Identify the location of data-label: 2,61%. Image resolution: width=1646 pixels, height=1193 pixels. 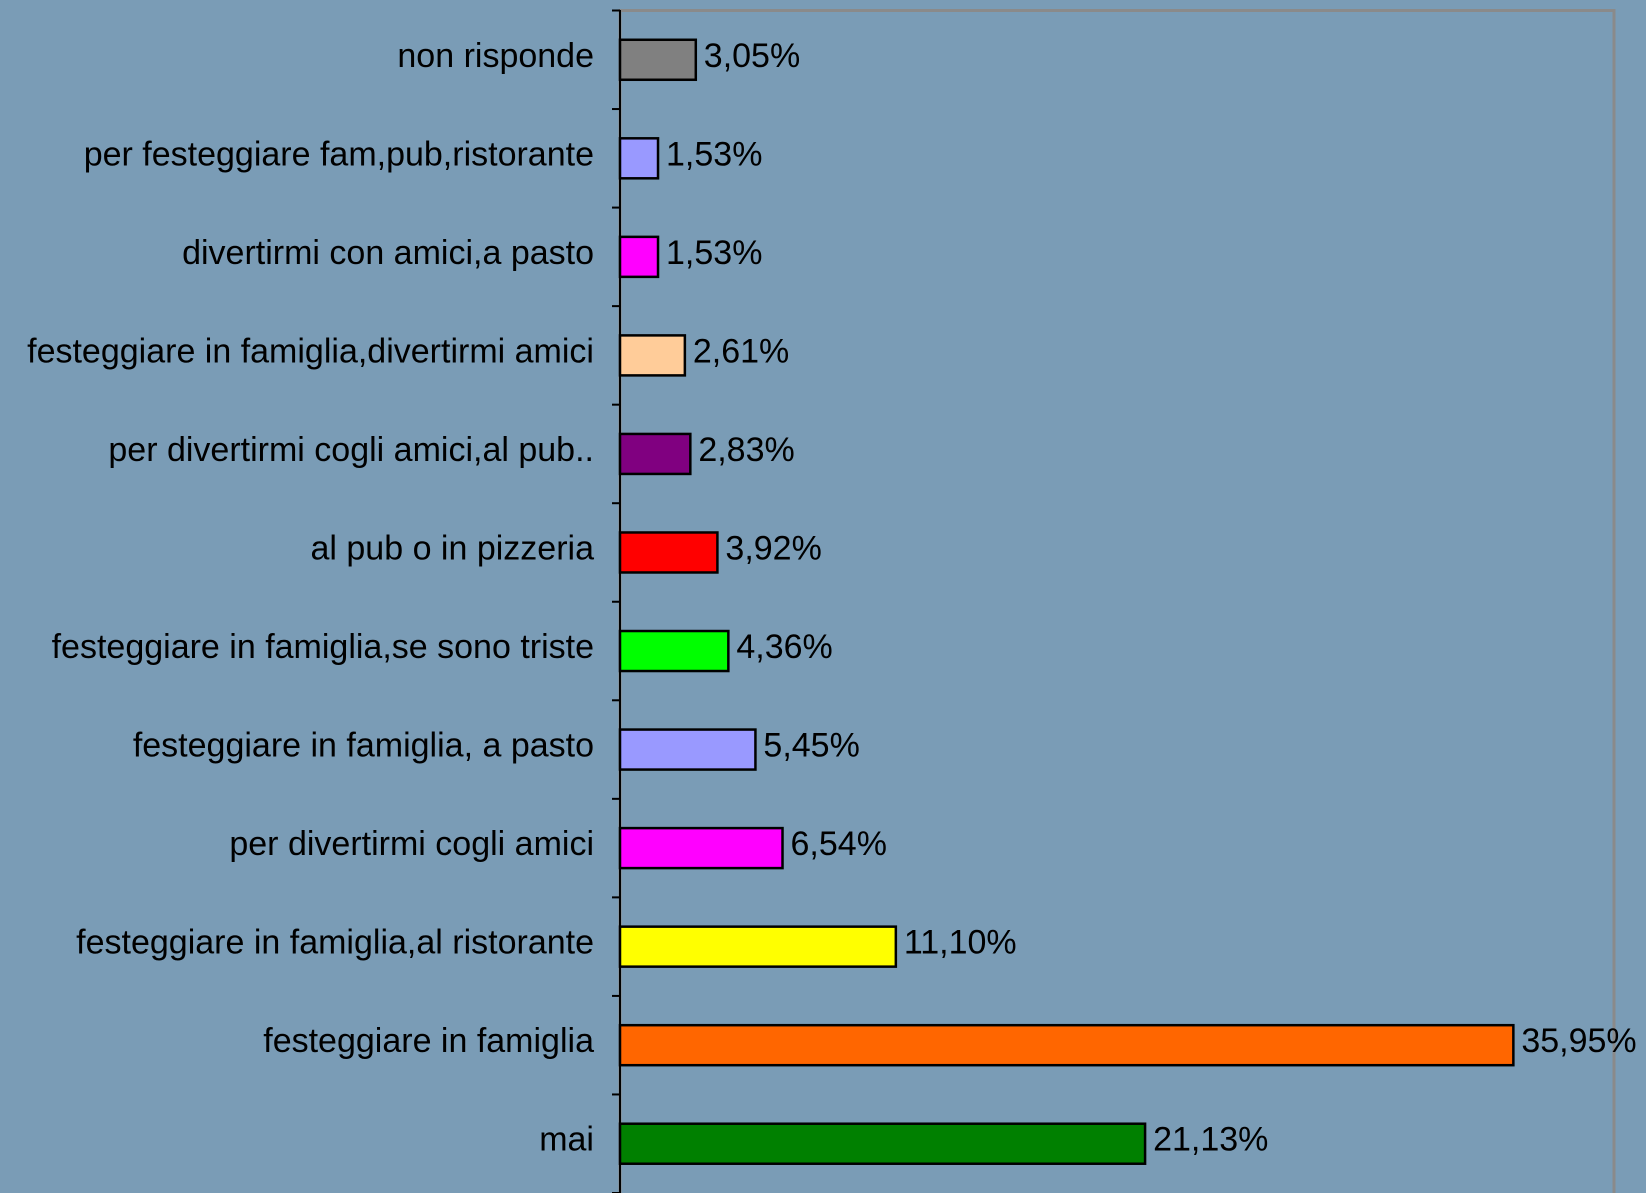
(741, 351).